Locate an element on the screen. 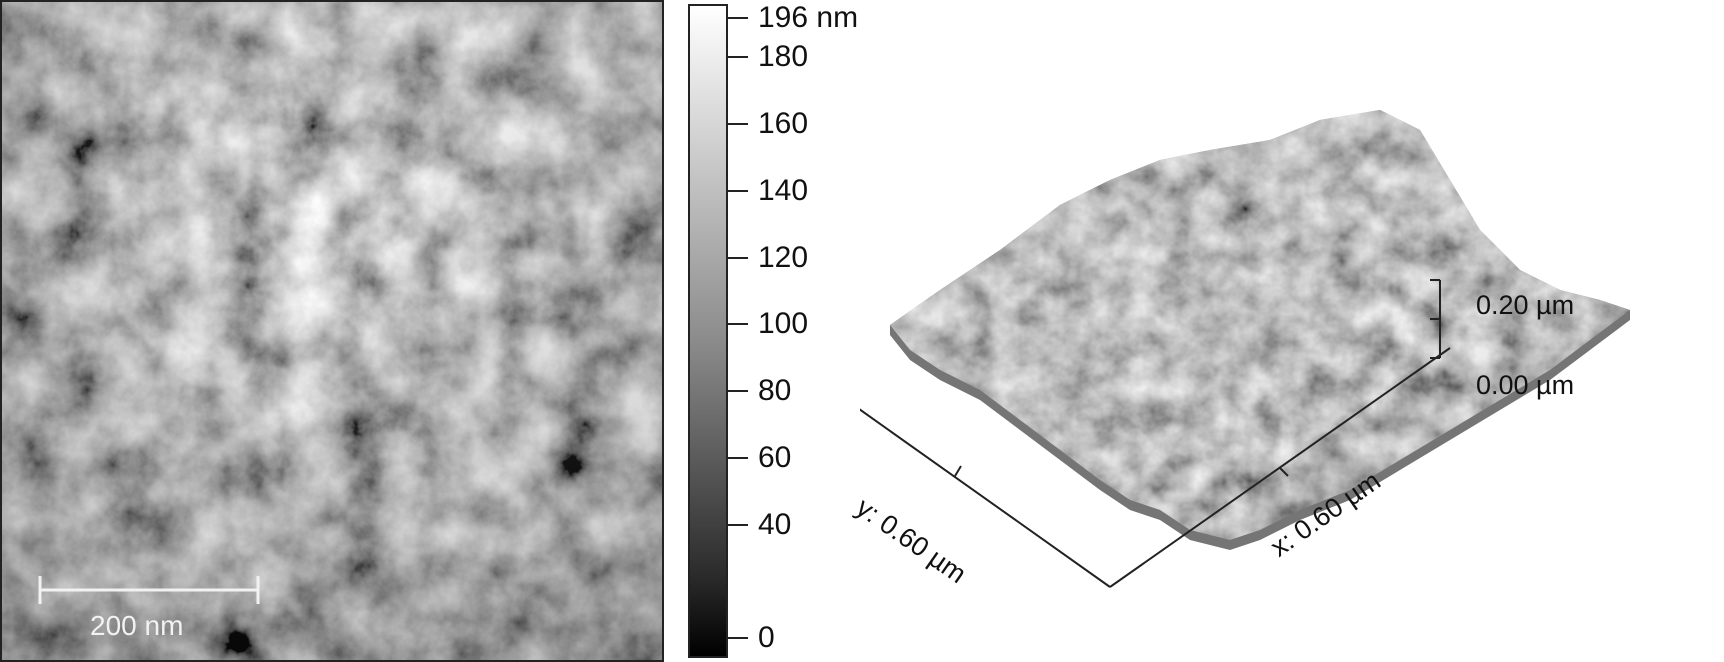 The image size is (1724, 662). scale-bar is located at coordinates (149, 590).